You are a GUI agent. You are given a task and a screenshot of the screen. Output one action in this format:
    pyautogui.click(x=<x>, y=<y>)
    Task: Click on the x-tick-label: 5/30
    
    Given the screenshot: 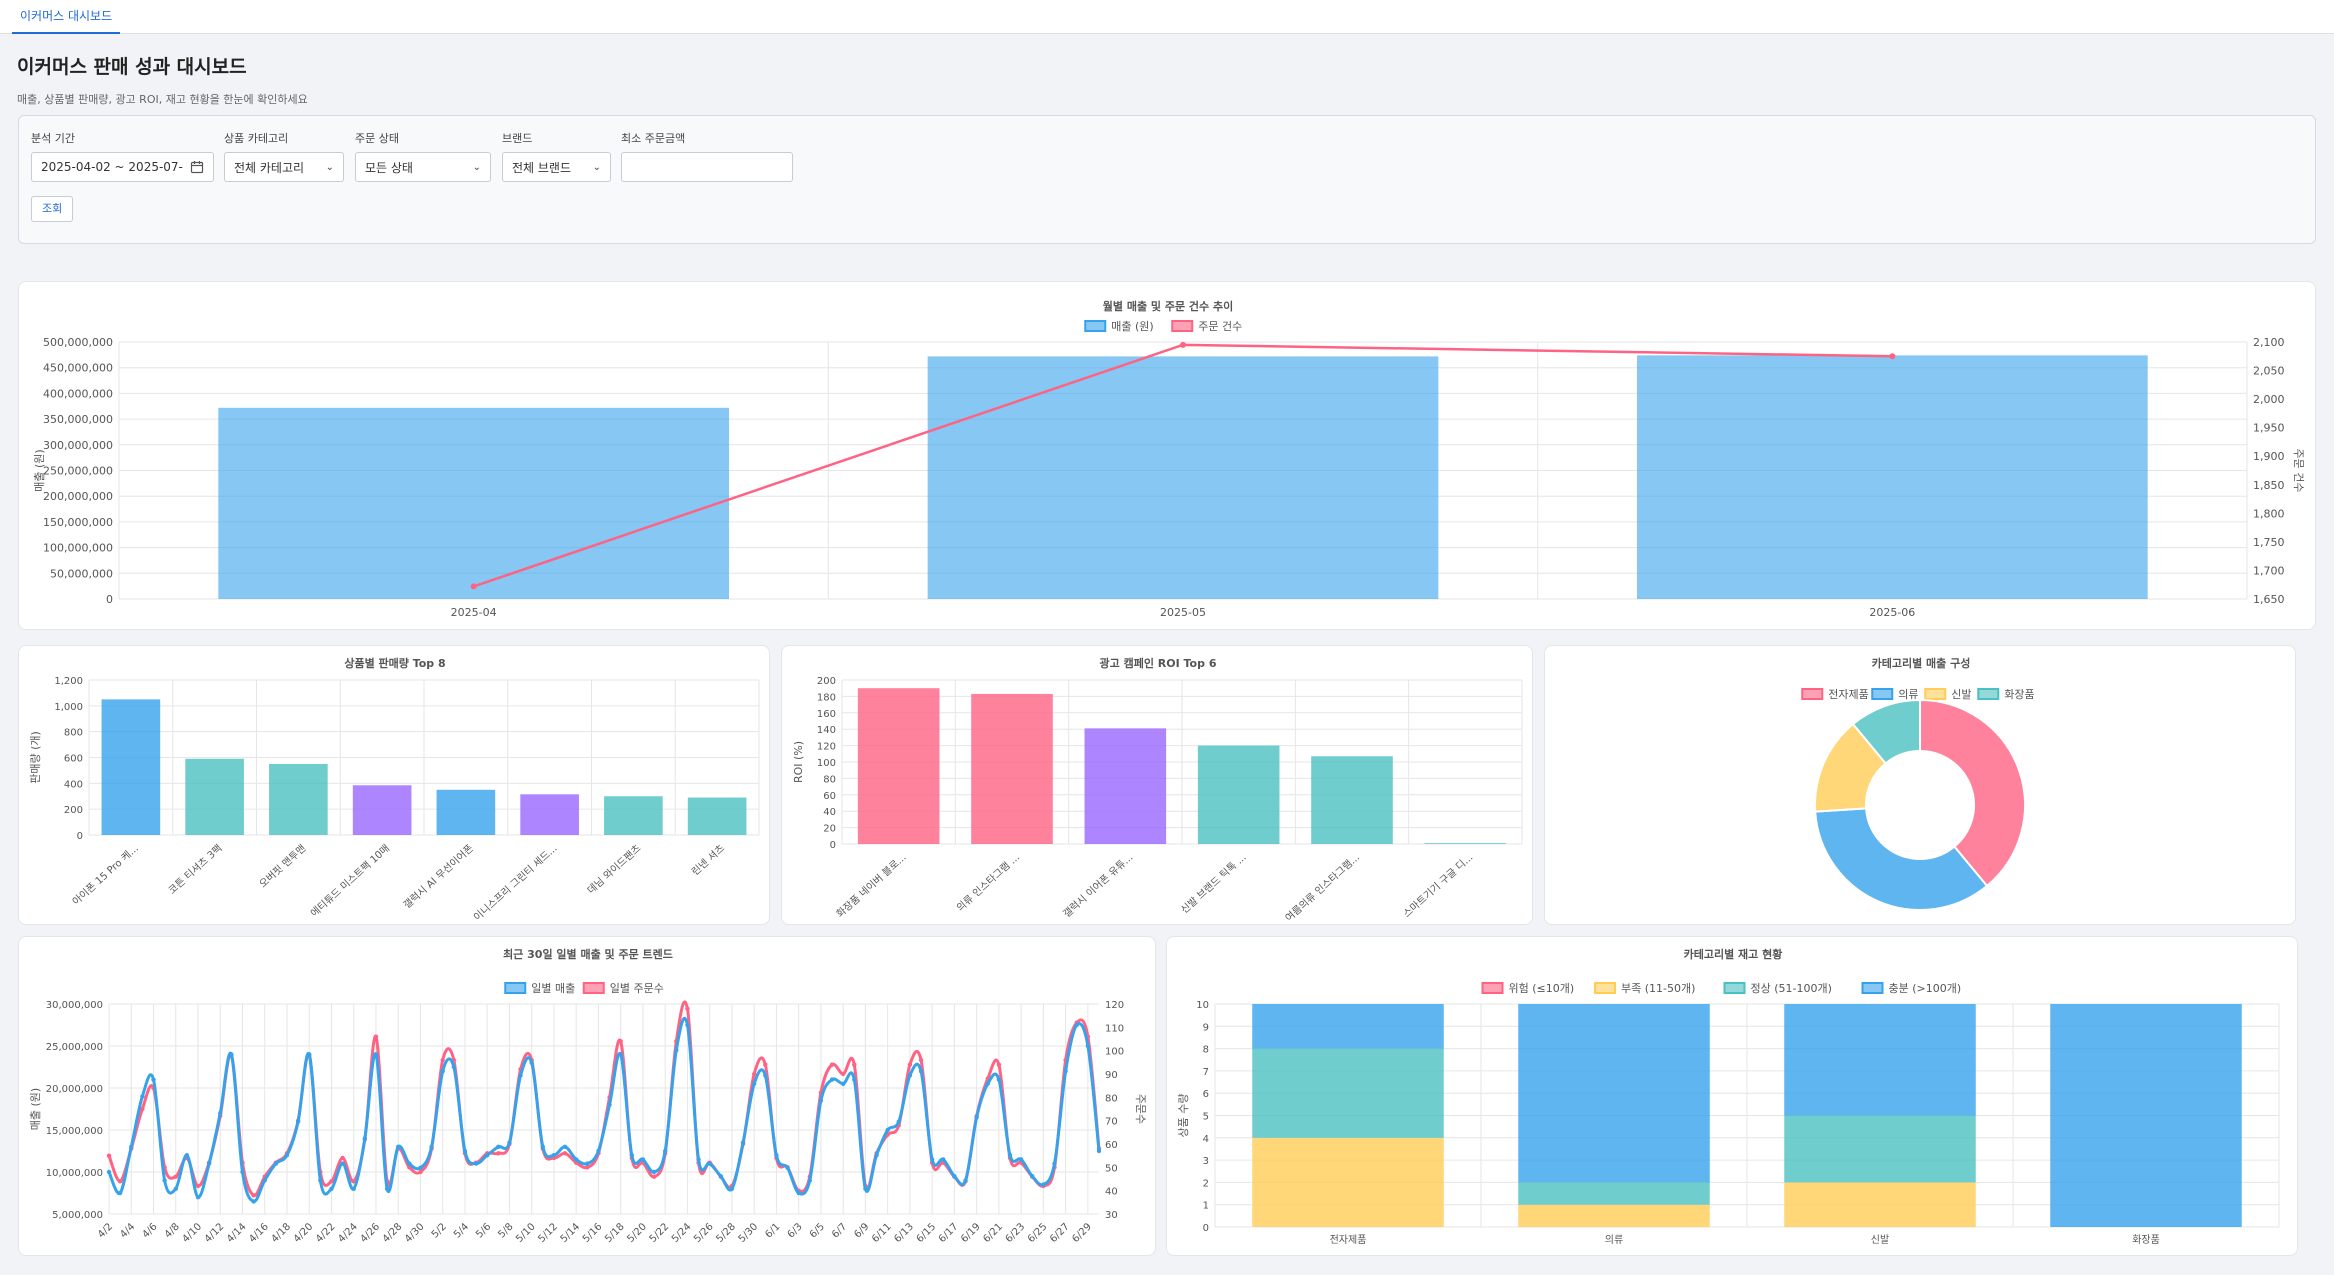 What is the action you would take?
    pyautogui.click(x=749, y=1233)
    